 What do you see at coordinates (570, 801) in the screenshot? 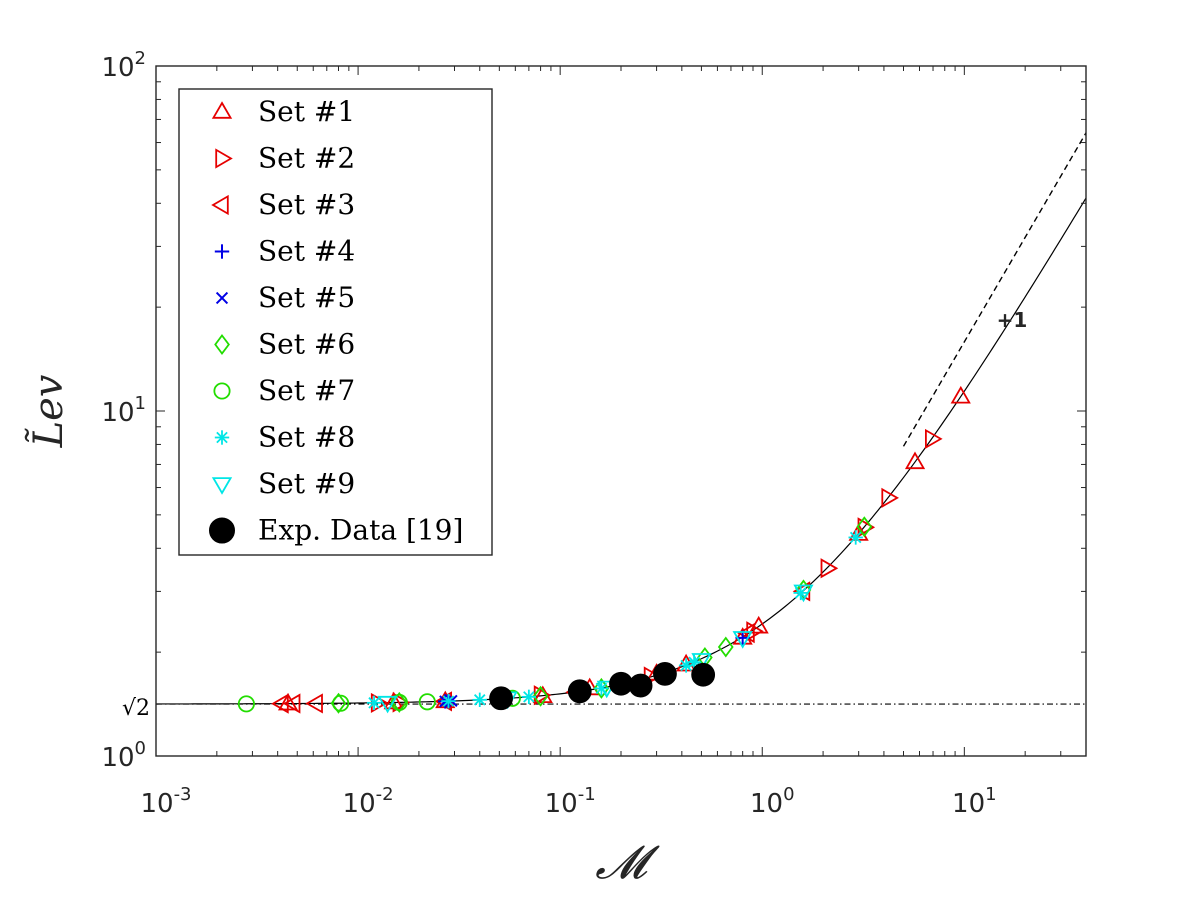
I see `x-tick-label: 10⁻¹` at bounding box center [570, 801].